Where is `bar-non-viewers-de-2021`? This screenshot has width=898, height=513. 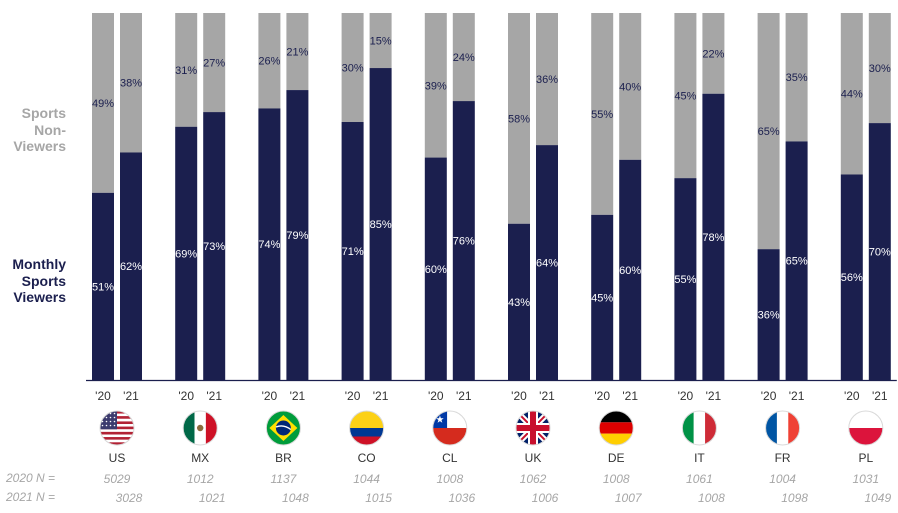
bar-non-viewers-de-2021 is located at coordinates (630, 86).